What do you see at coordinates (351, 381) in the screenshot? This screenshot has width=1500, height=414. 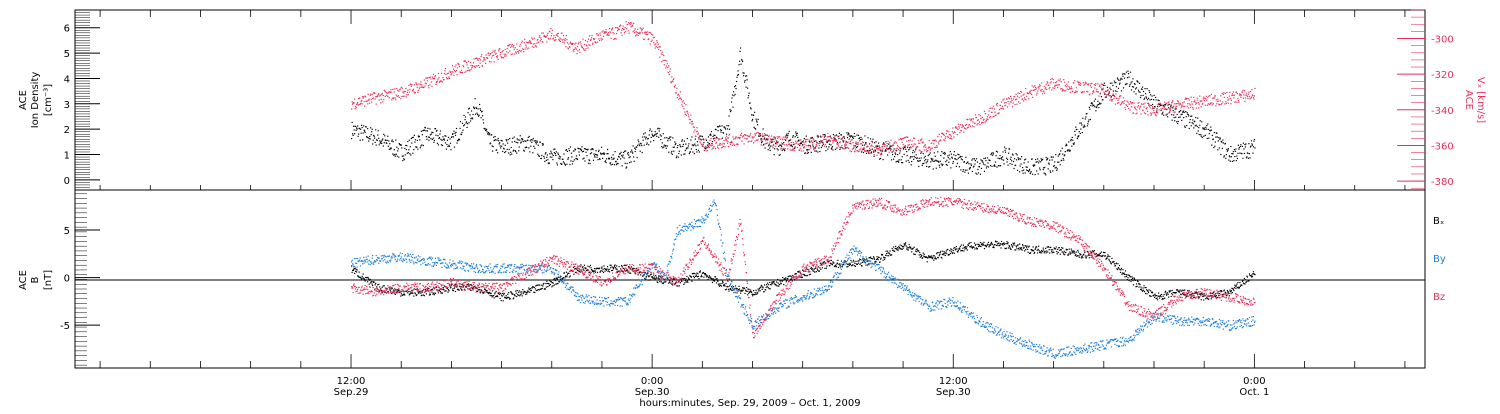 I see `x-tick-time: 12:00` at bounding box center [351, 381].